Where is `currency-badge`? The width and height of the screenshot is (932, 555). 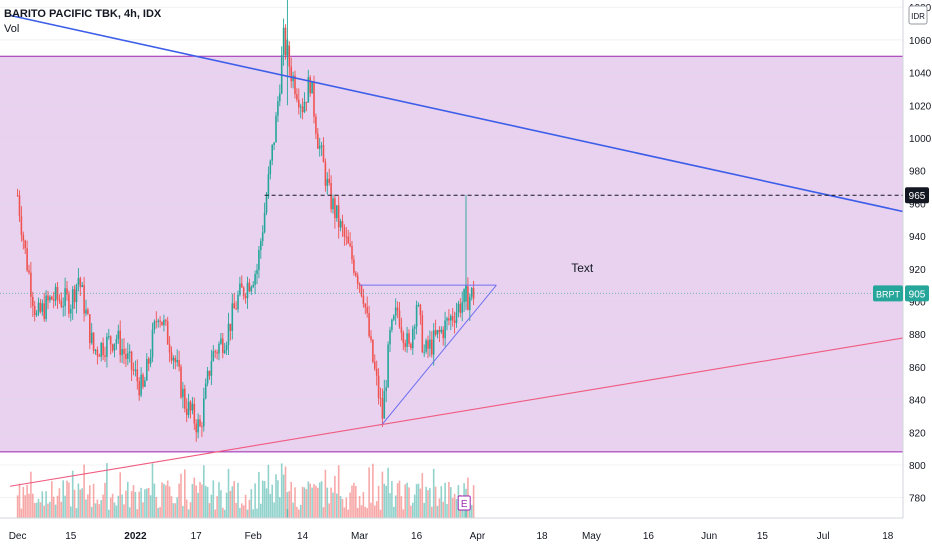 currency-badge is located at coordinates (918, 15).